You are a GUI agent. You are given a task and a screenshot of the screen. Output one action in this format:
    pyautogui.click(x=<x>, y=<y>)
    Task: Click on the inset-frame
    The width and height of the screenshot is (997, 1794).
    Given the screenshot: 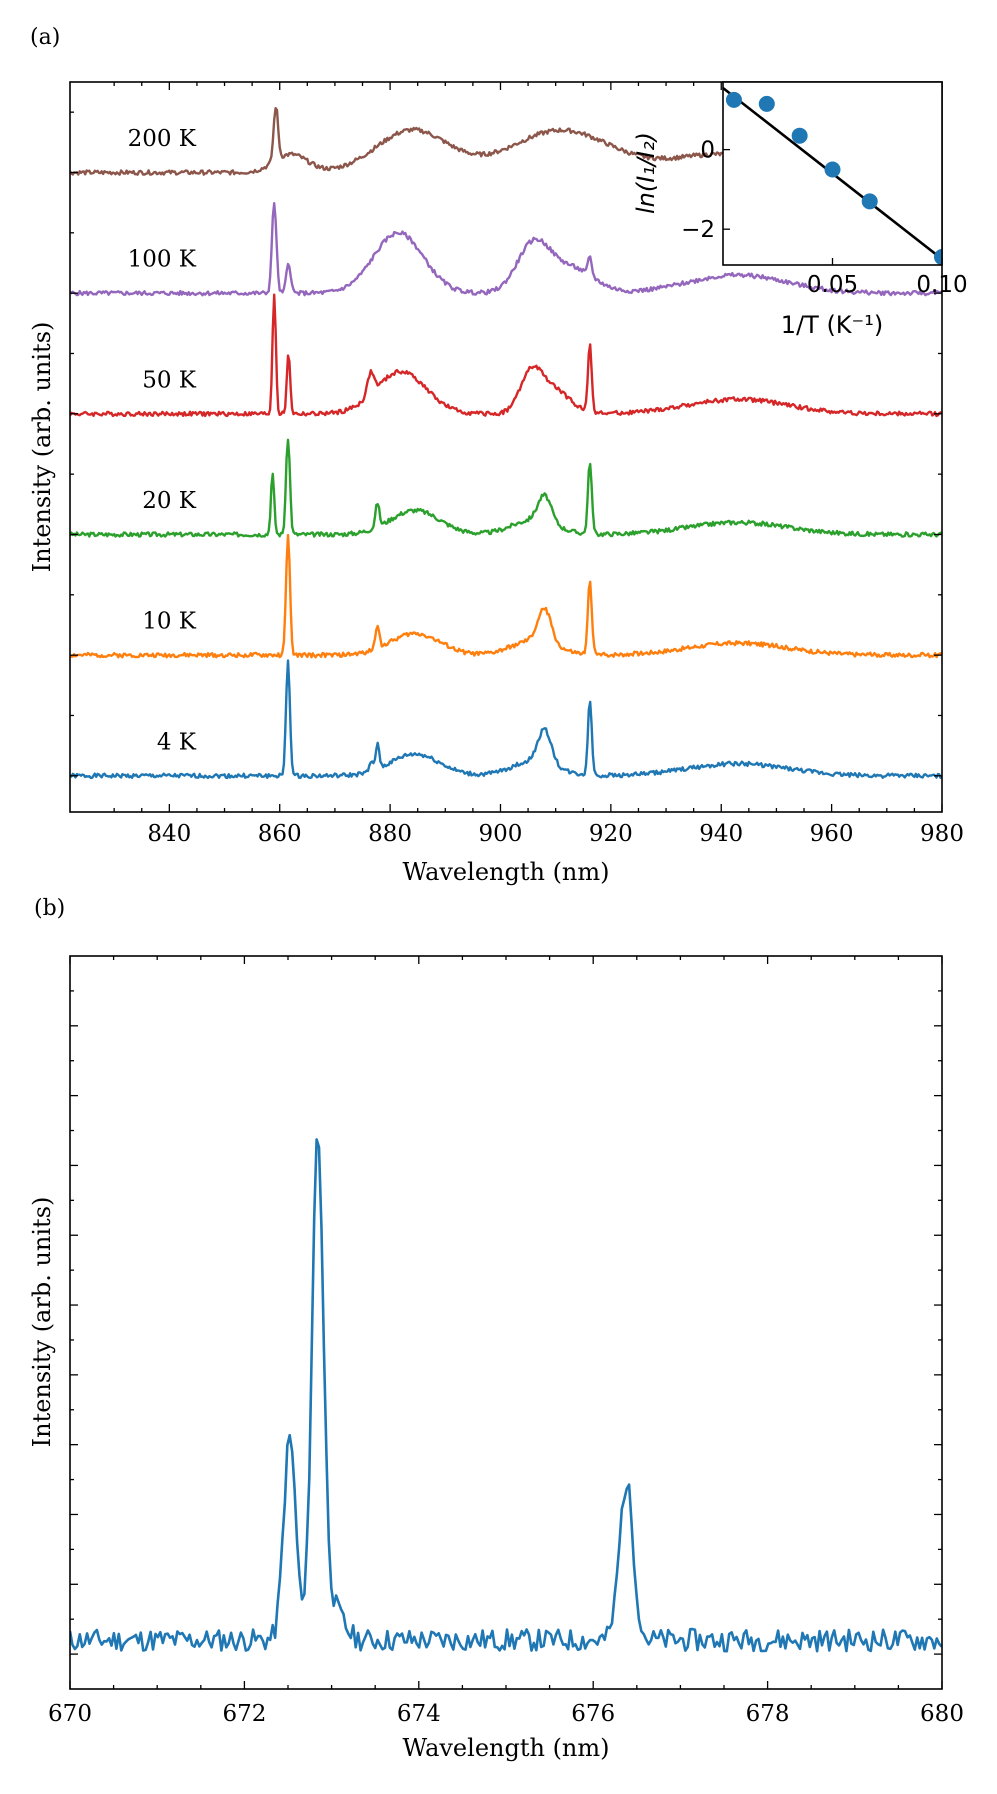 What is the action you would take?
    pyautogui.click(x=832, y=173)
    